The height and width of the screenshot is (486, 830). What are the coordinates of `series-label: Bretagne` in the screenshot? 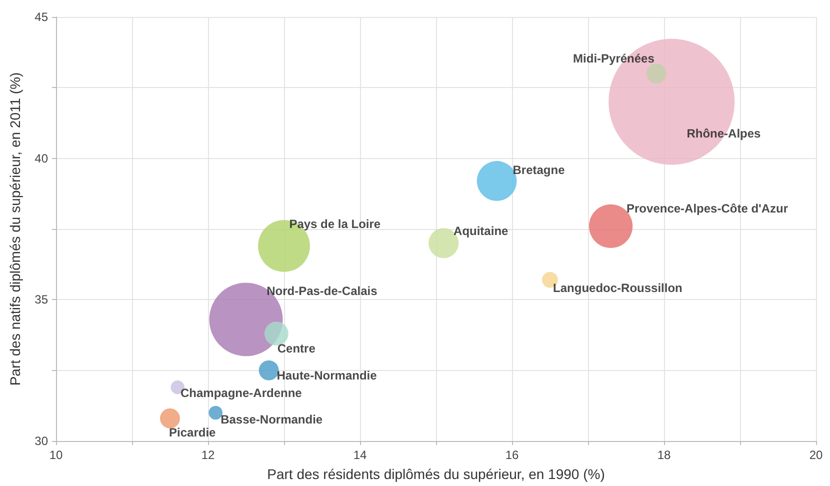 It's located at (539, 169).